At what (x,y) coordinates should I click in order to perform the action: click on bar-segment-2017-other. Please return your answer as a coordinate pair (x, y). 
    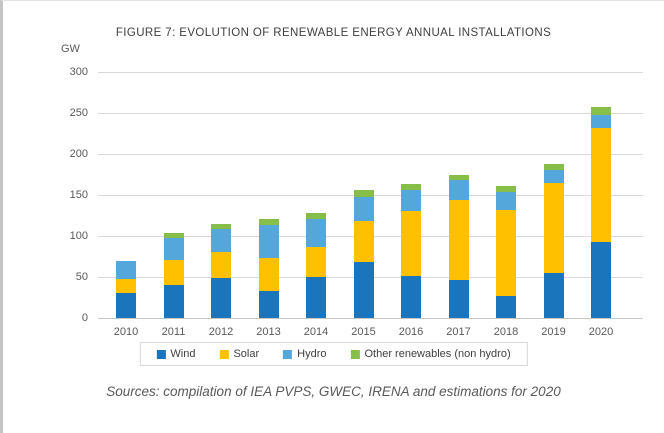
    Looking at the image, I should click on (458, 178).